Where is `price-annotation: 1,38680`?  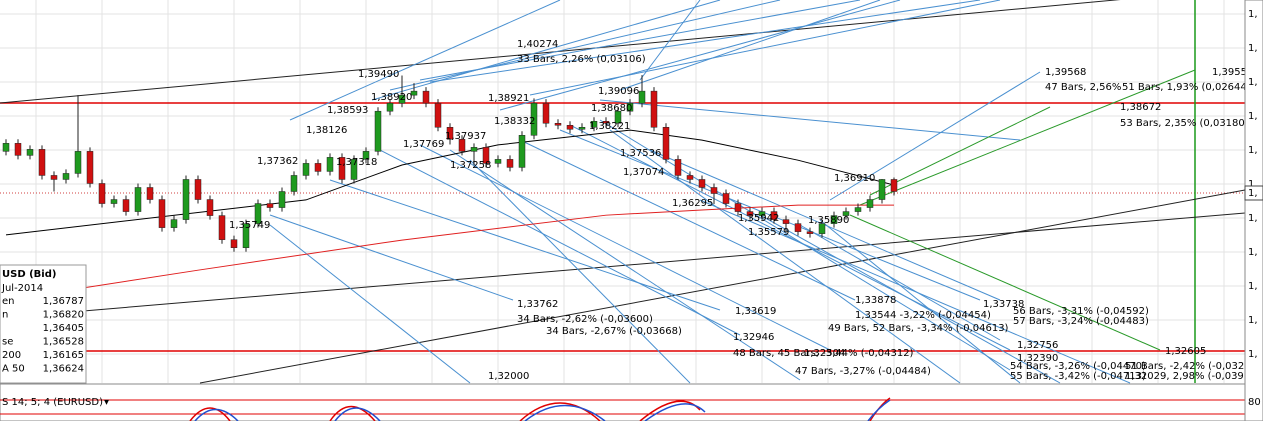 price-annotation: 1,38680 is located at coordinates (611, 108).